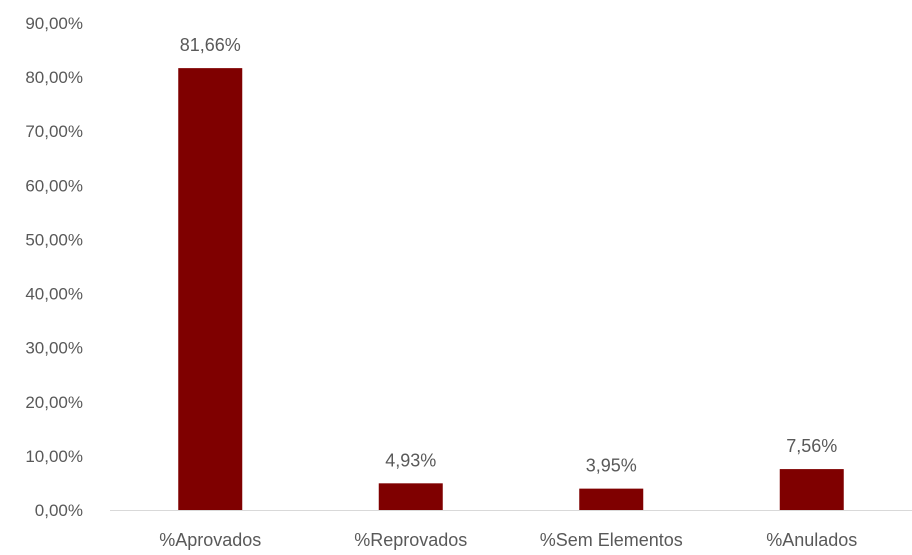  Describe the element at coordinates (54, 77) in the screenshot. I see `y-tick-label: 80,00%` at that location.